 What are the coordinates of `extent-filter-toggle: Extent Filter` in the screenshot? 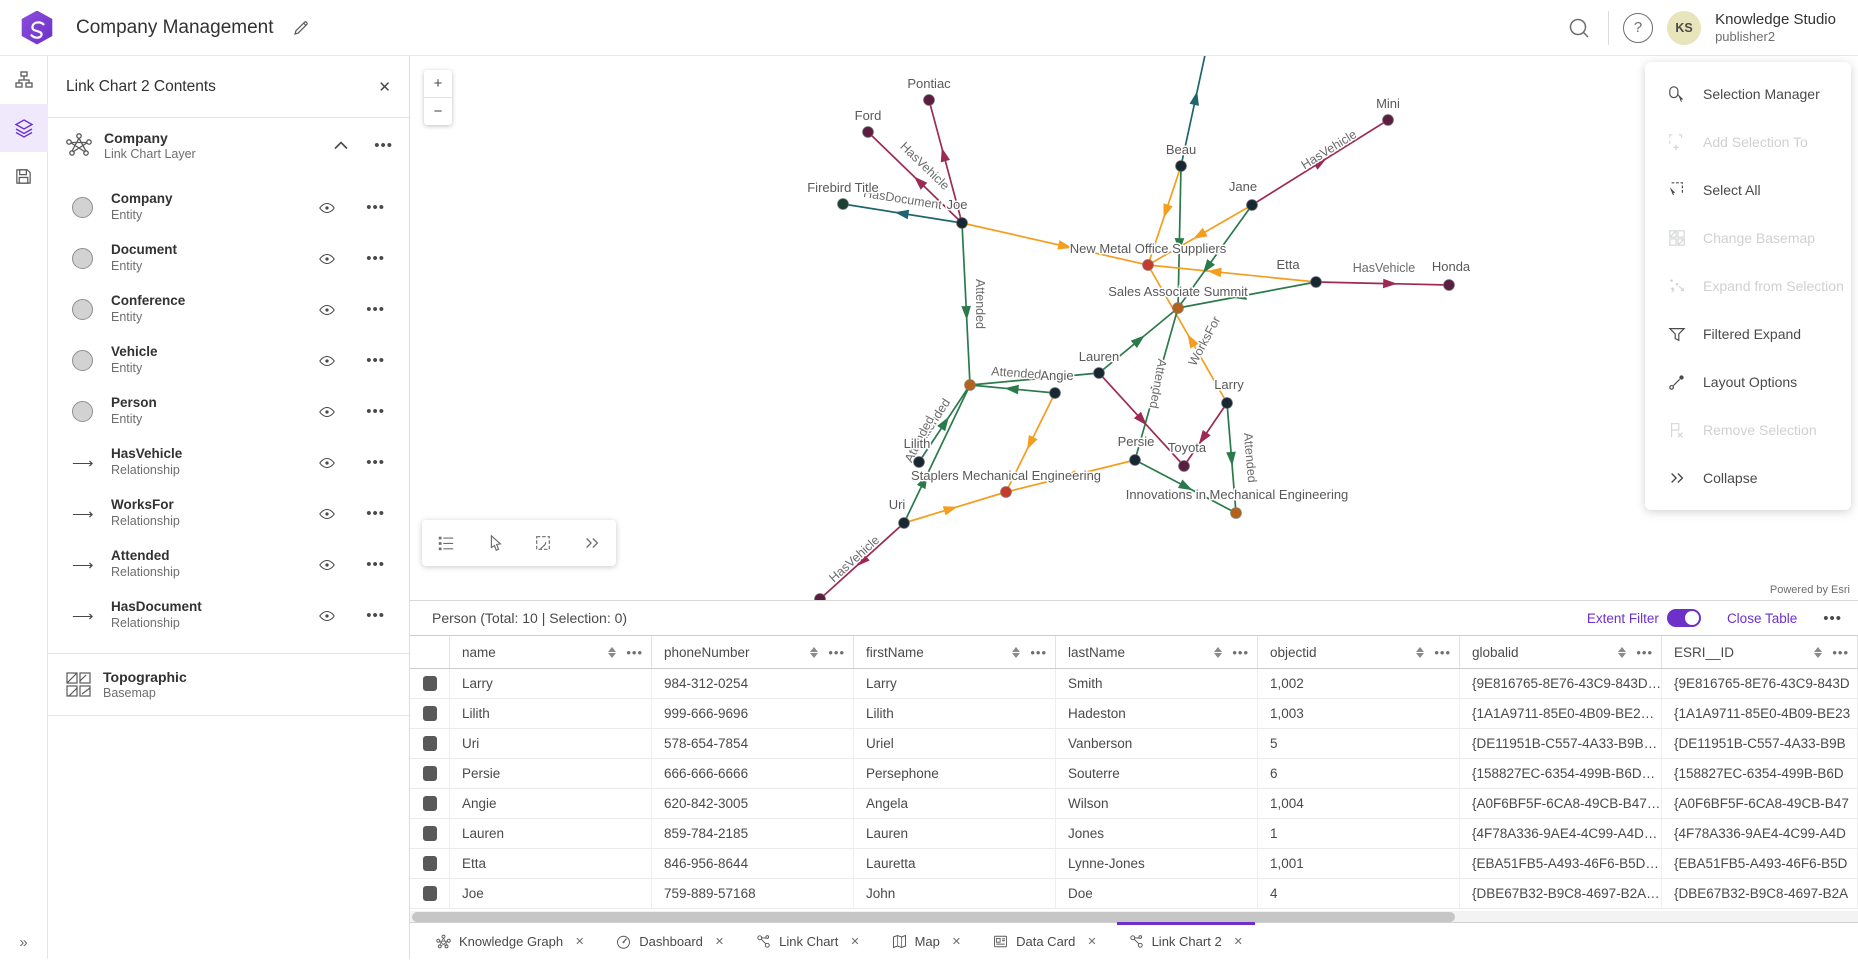 It's located at (1644, 618).